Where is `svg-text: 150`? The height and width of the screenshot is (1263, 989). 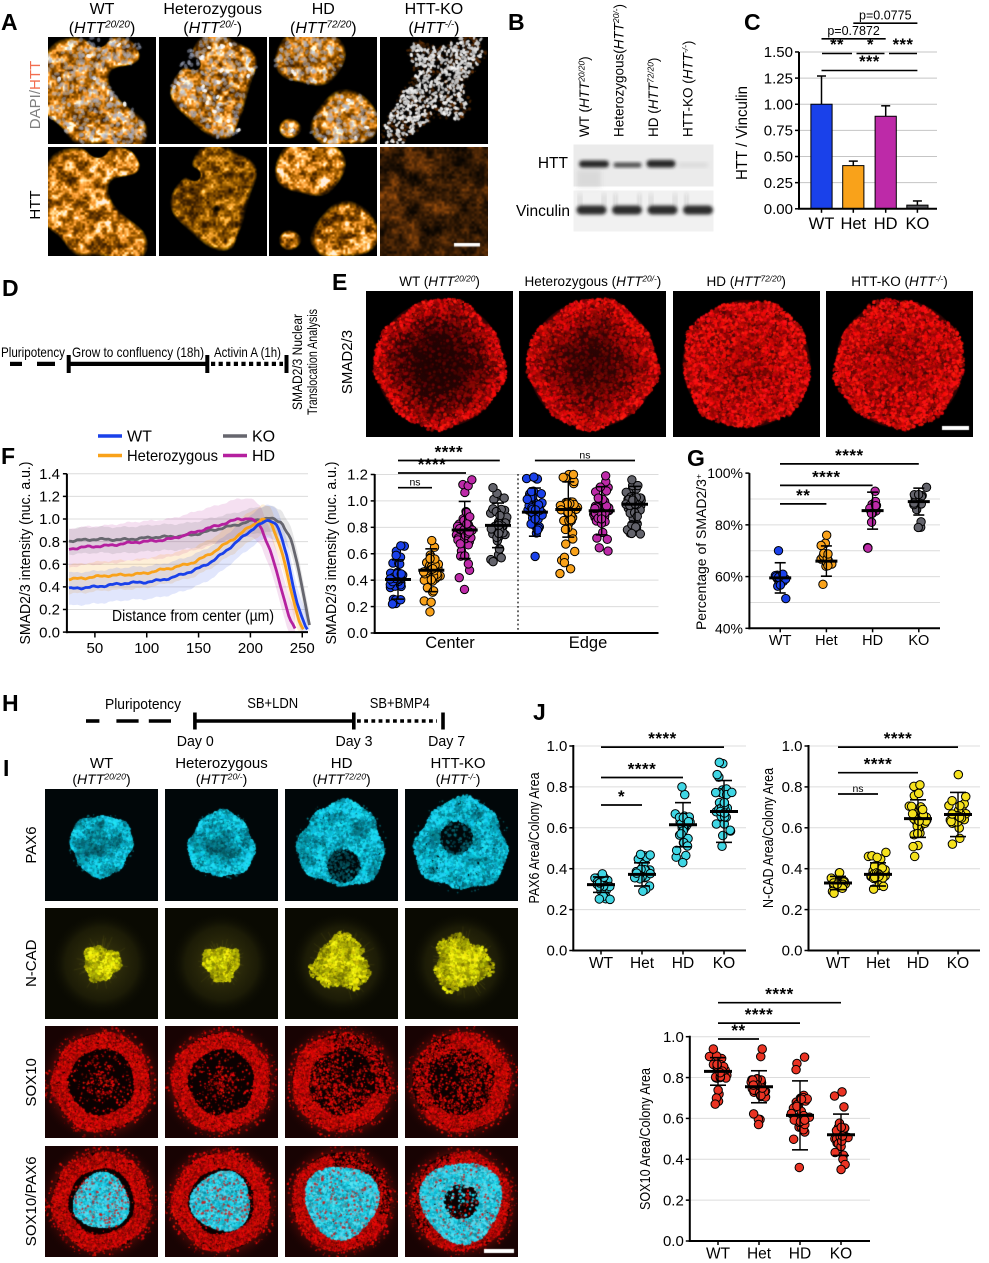
svg-text: 150 is located at coordinates (198, 648).